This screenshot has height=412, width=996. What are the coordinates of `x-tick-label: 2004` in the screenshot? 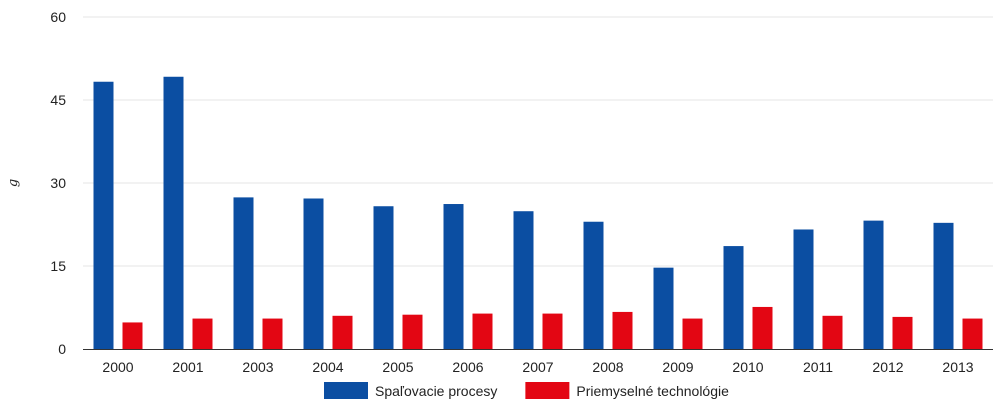 It's located at (327, 367).